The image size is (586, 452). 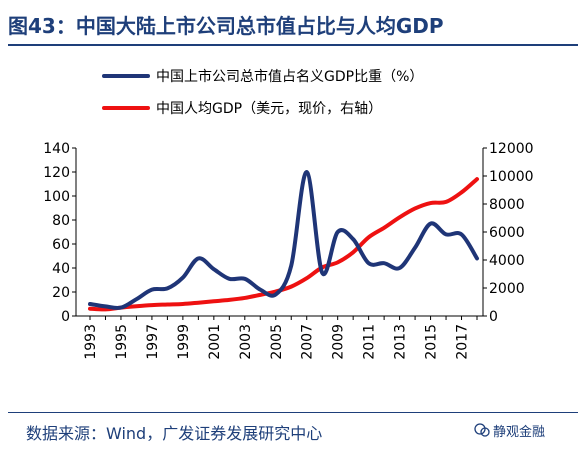 What do you see at coordinates (246, 342) in the screenshot?
I see `x-tick-label: 2003` at bounding box center [246, 342].